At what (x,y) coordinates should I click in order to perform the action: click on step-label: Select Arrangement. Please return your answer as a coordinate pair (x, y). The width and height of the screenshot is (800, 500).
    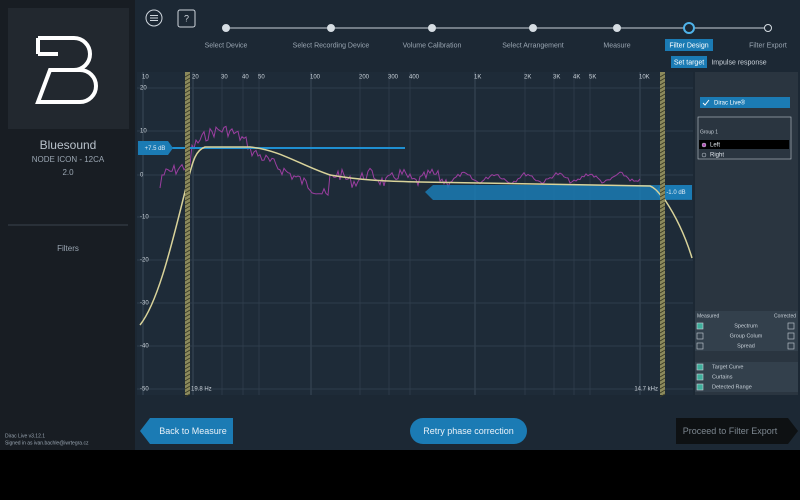
    Looking at the image, I should click on (533, 45).